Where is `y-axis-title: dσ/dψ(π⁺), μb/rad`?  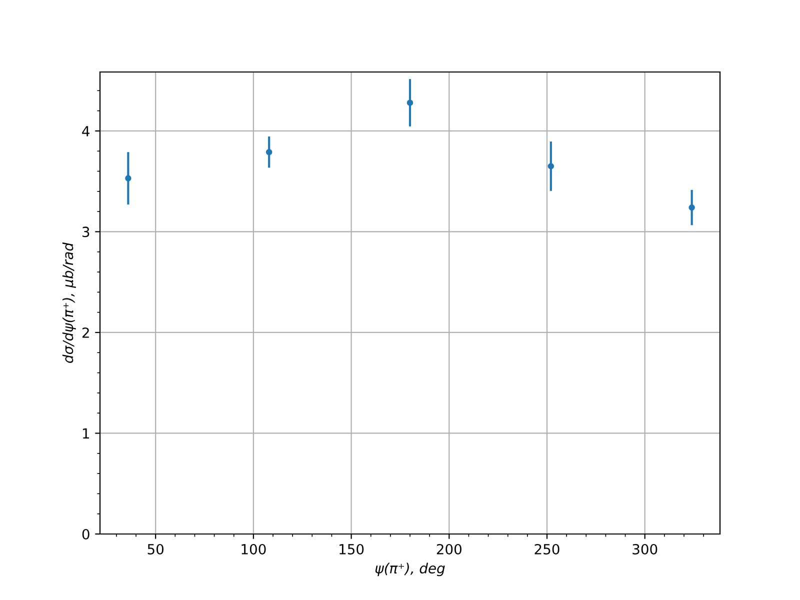 y-axis-title: dσ/dψ(π⁺), μb/rad is located at coordinates (69, 302).